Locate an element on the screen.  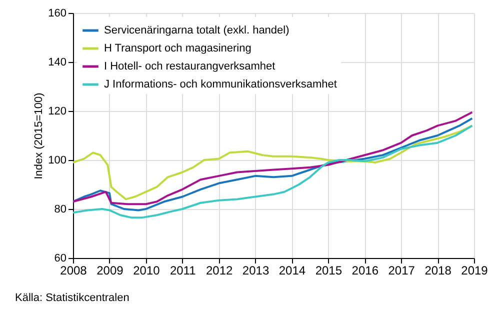
legend-label: Servicenäringarna totalt (exkl. handel) is located at coordinates (197, 30).